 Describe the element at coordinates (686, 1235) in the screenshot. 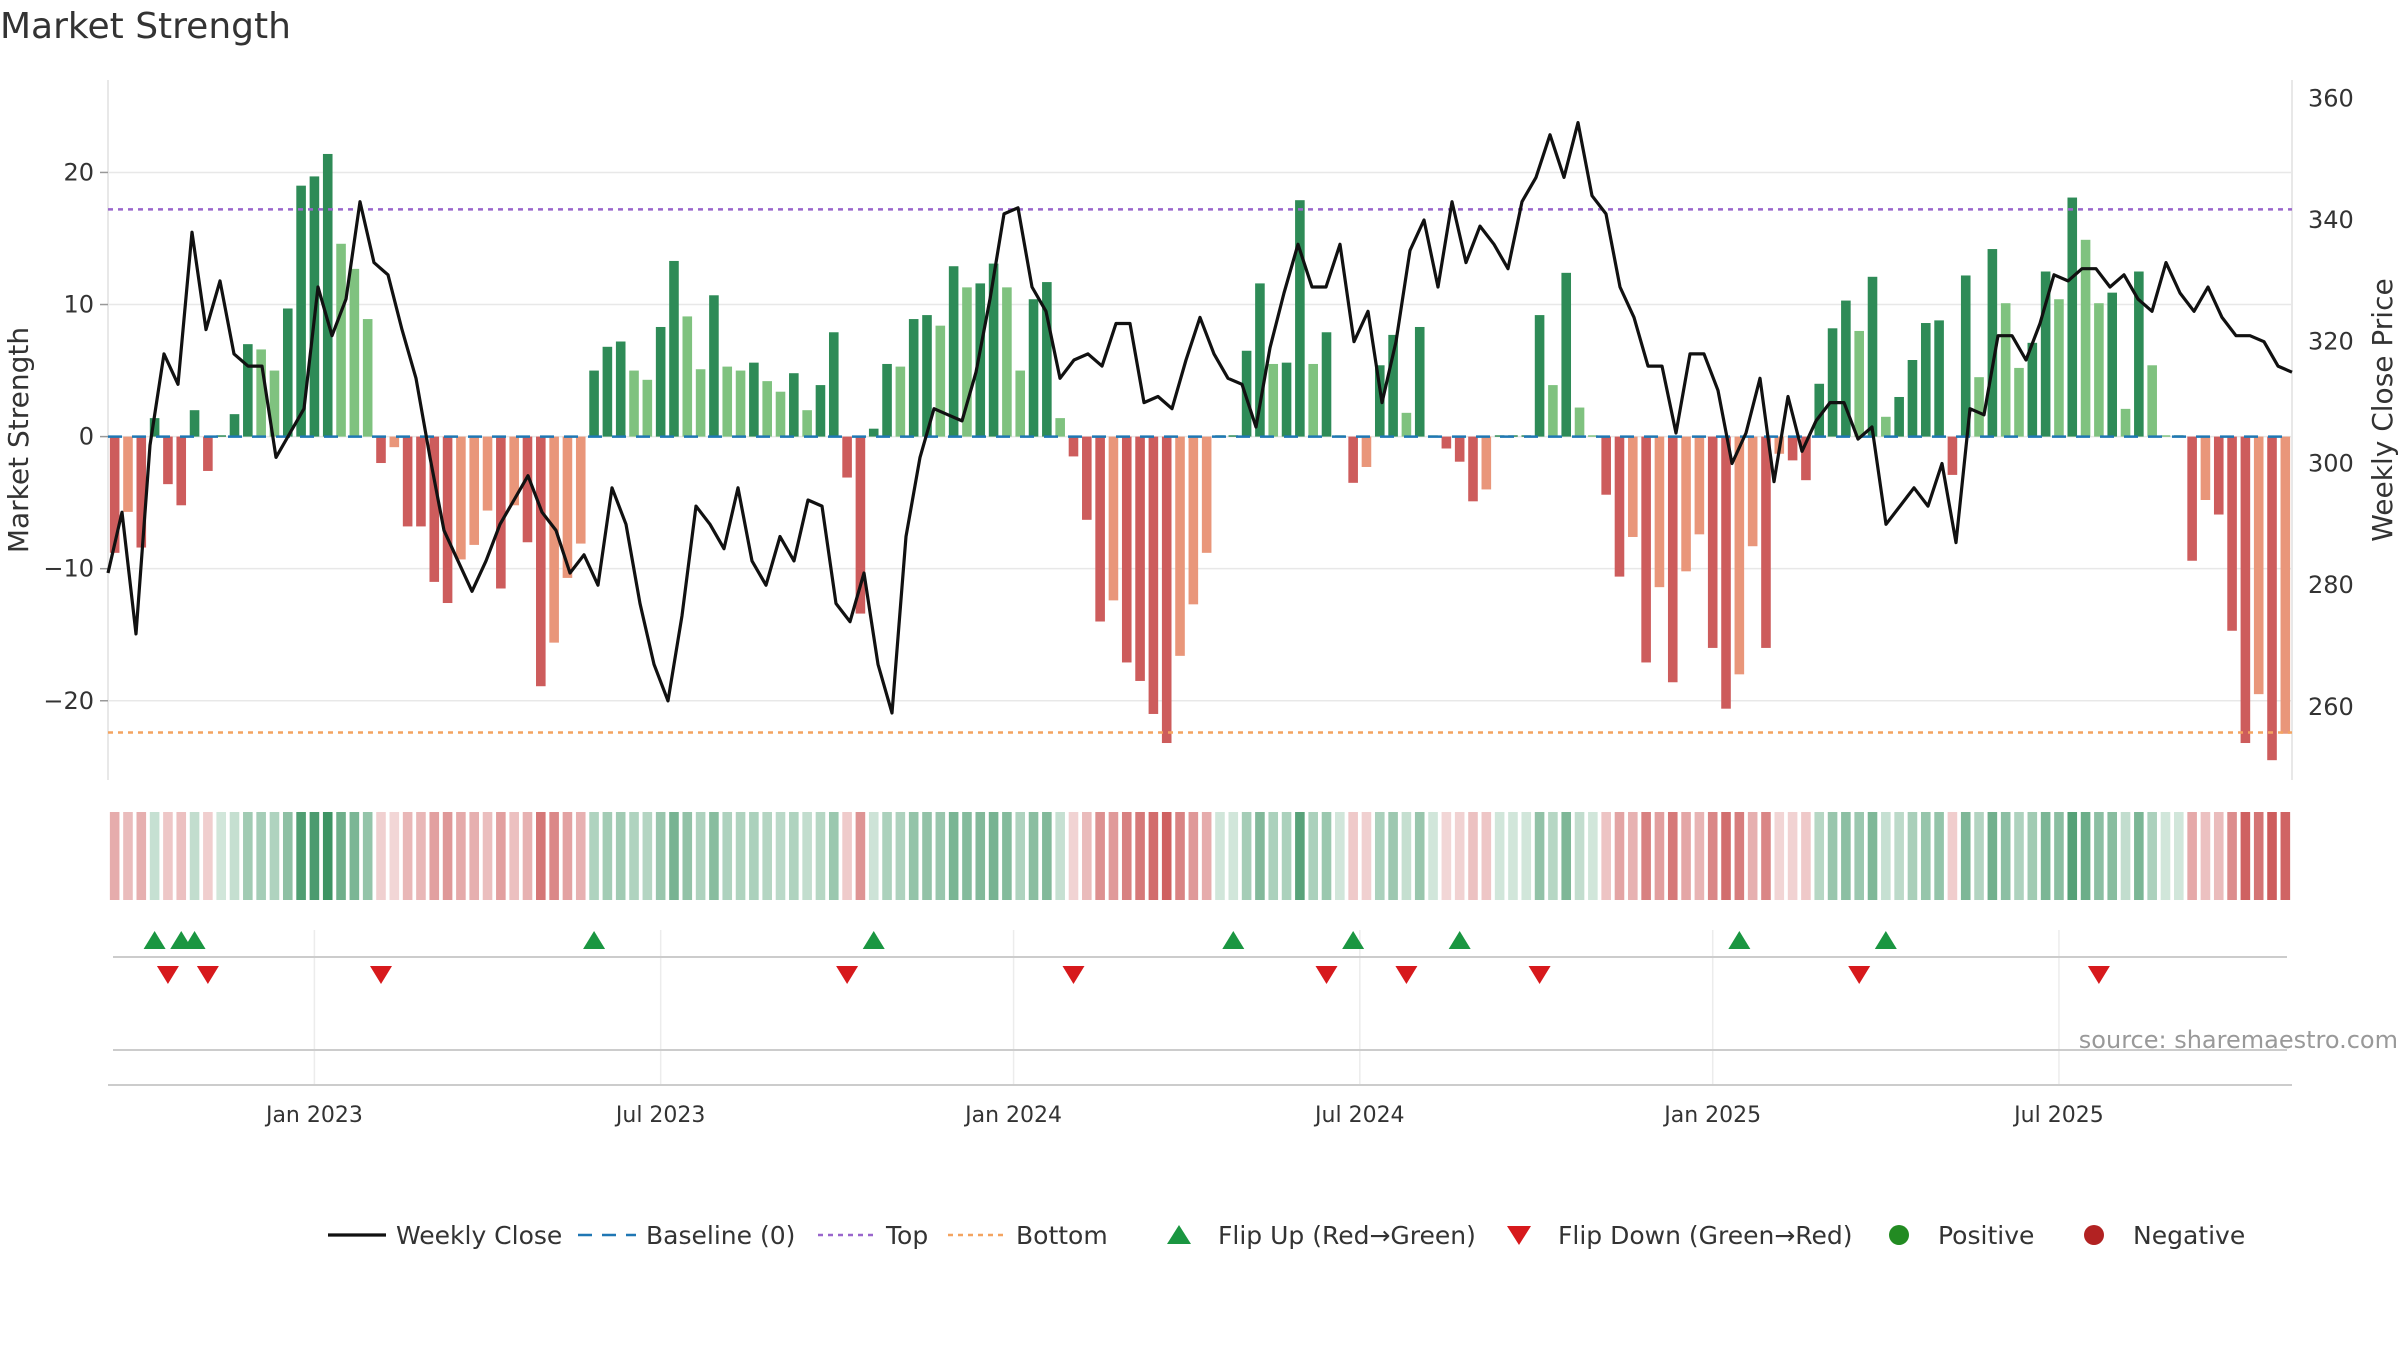

I see `legend-item: Baseline (0)` at that location.